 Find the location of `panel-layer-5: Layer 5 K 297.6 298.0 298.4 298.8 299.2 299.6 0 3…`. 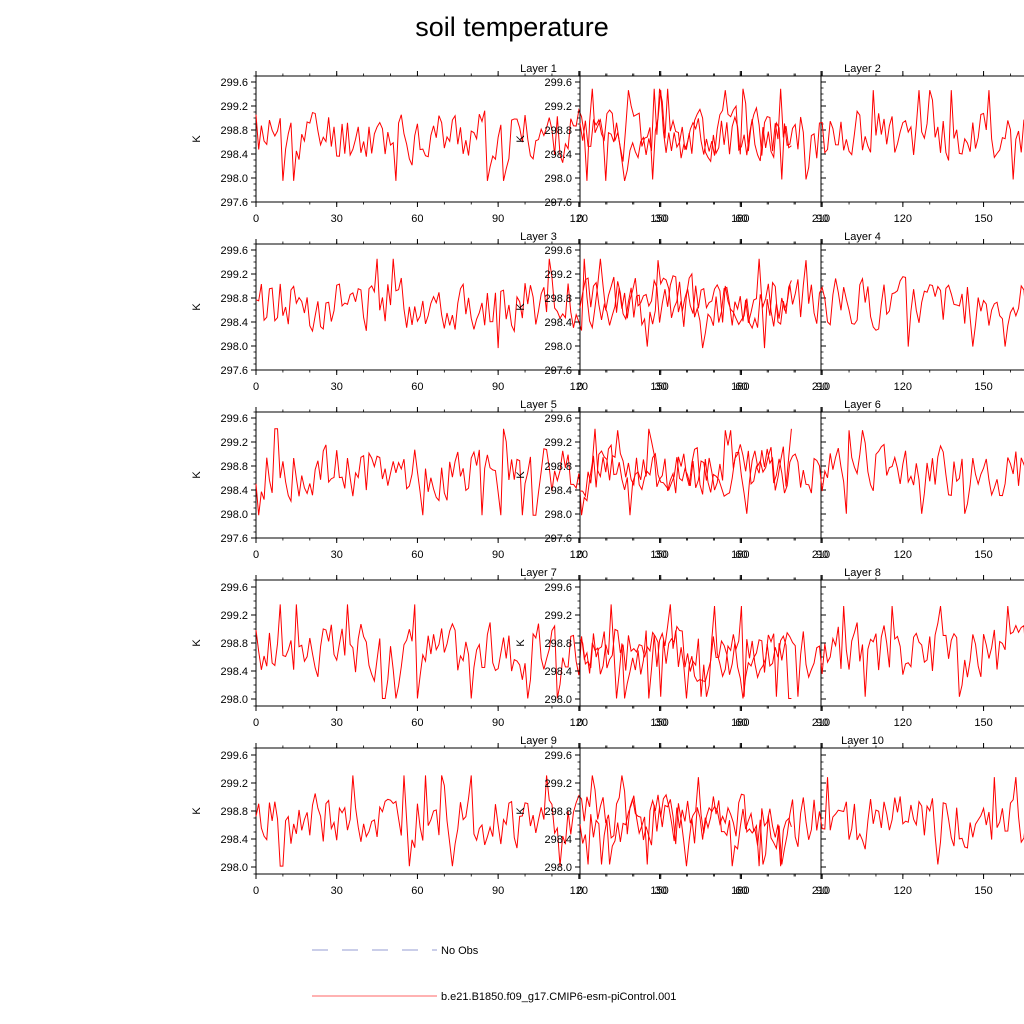

panel-layer-5: Layer 5 K 297.6 298.0 298.4 298.8 299.2 299.6 0 3… is located at coordinates (510, 480).